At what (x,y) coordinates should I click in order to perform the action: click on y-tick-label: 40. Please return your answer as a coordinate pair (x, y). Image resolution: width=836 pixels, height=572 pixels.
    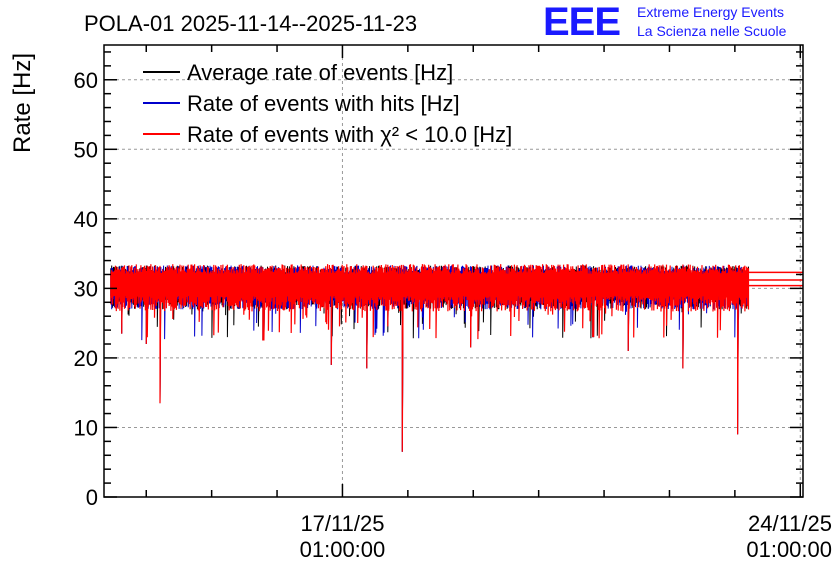
    Looking at the image, I should click on (86, 219).